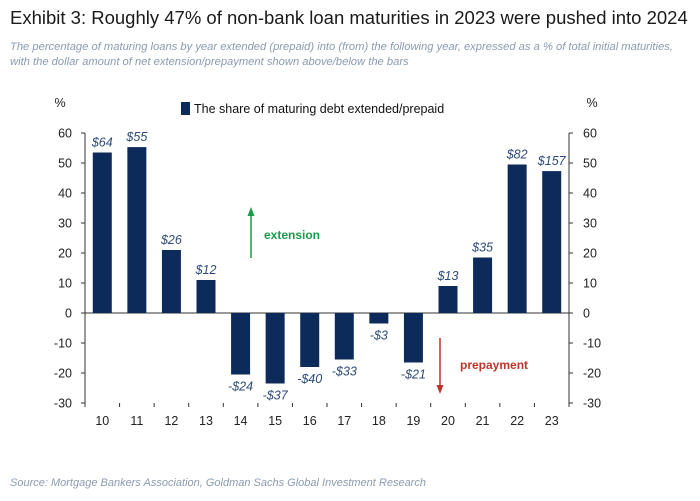  What do you see at coordinates (206, 270) in the screenshot?
I see `data-label: $12` at bounding box center [206, 270].